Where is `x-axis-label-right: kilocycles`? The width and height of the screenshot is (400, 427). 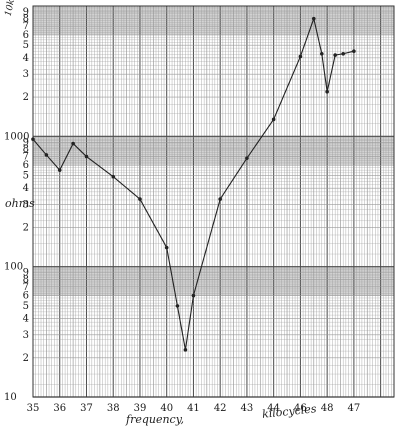
x-axis-label-right: kilocycles is located at coordinates (289, 411).